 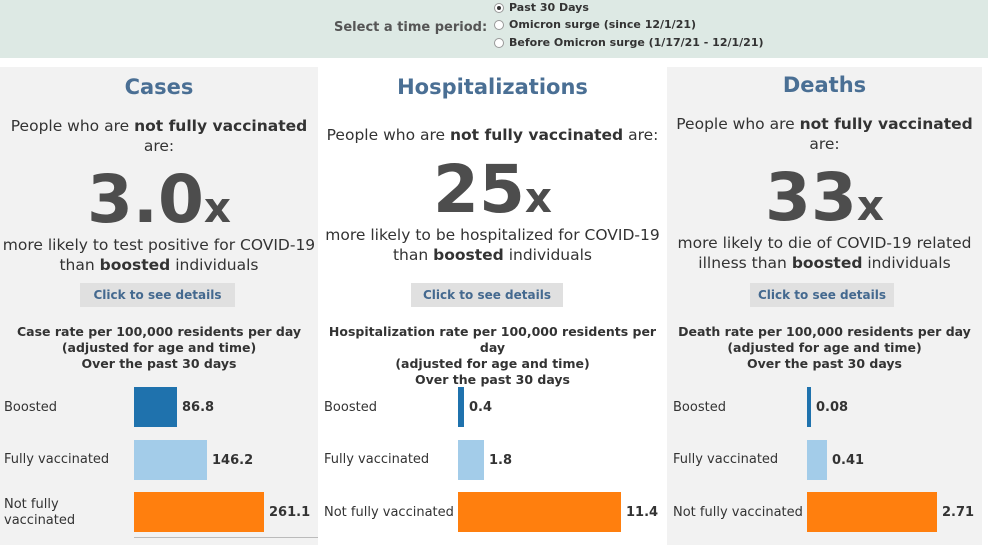 What do you see at coordinates (811, 197) in the screenshot?
I see `multiplier-number: 33` at bounding box center [811, 197].